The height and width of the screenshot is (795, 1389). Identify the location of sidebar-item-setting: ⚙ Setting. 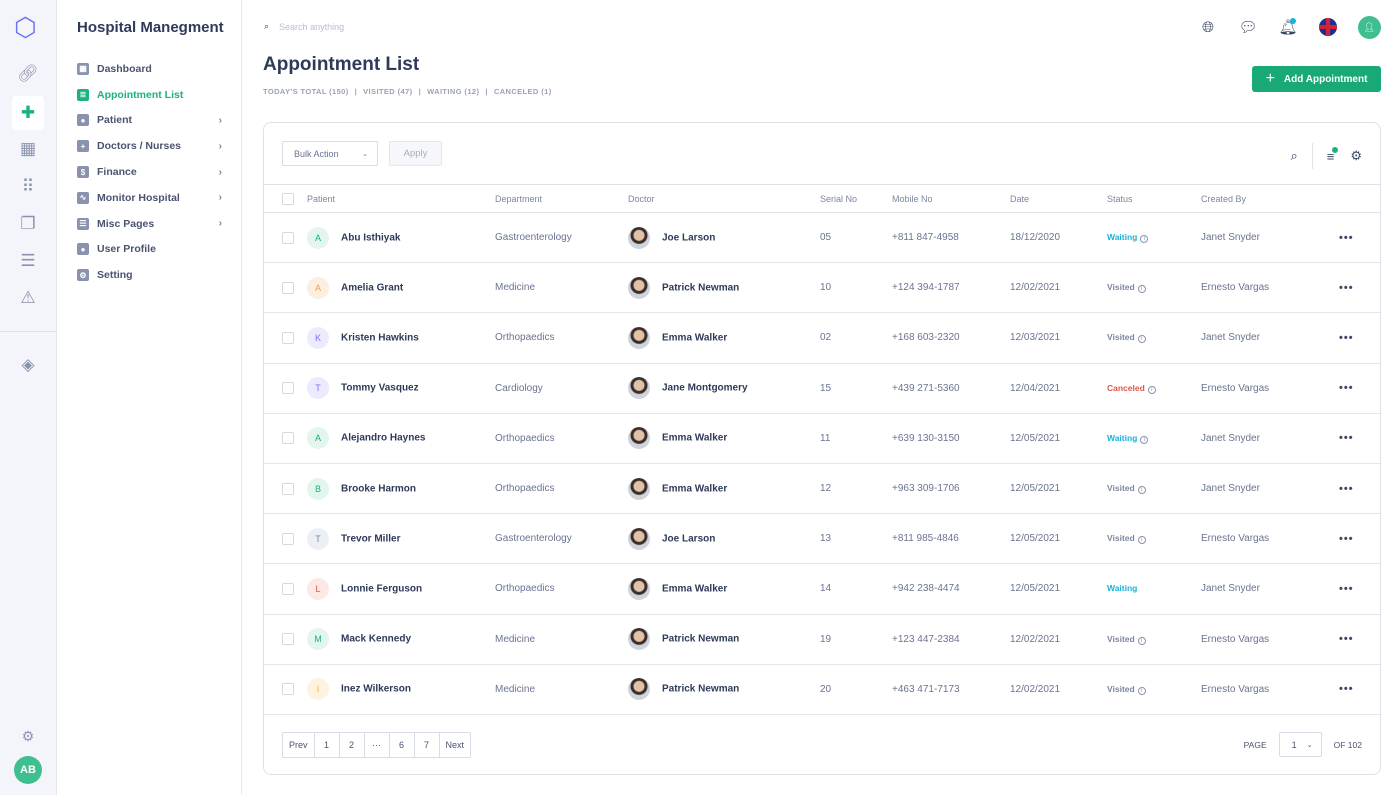
(149, 275).